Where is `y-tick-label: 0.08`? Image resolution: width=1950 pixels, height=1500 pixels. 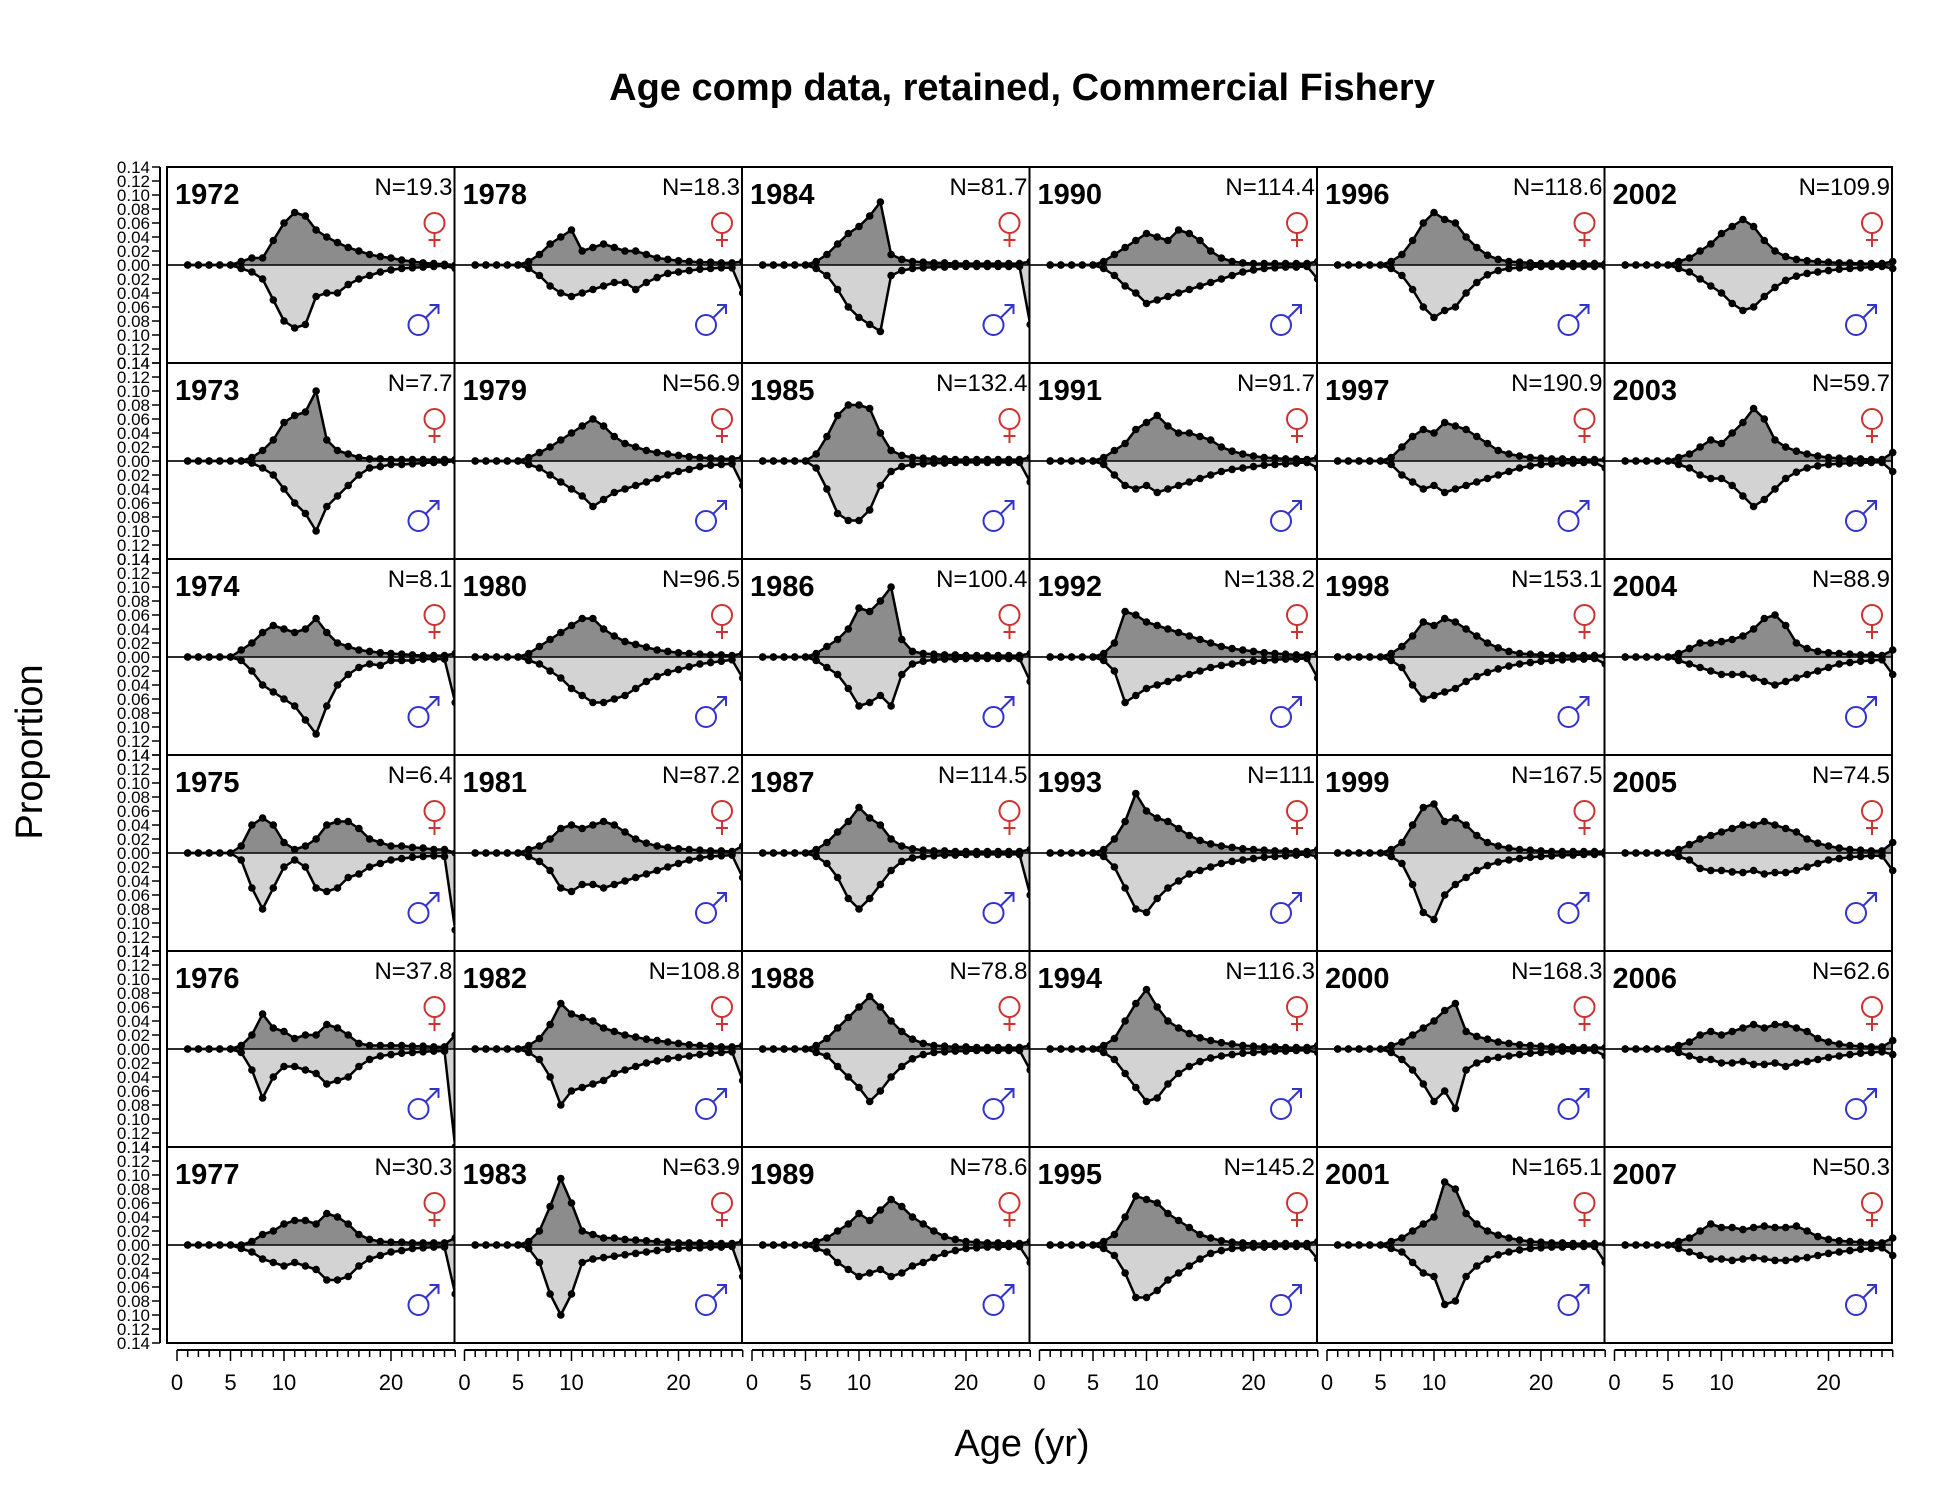
y-tick-label: 0.08 is located at coordinates (133, 1105).